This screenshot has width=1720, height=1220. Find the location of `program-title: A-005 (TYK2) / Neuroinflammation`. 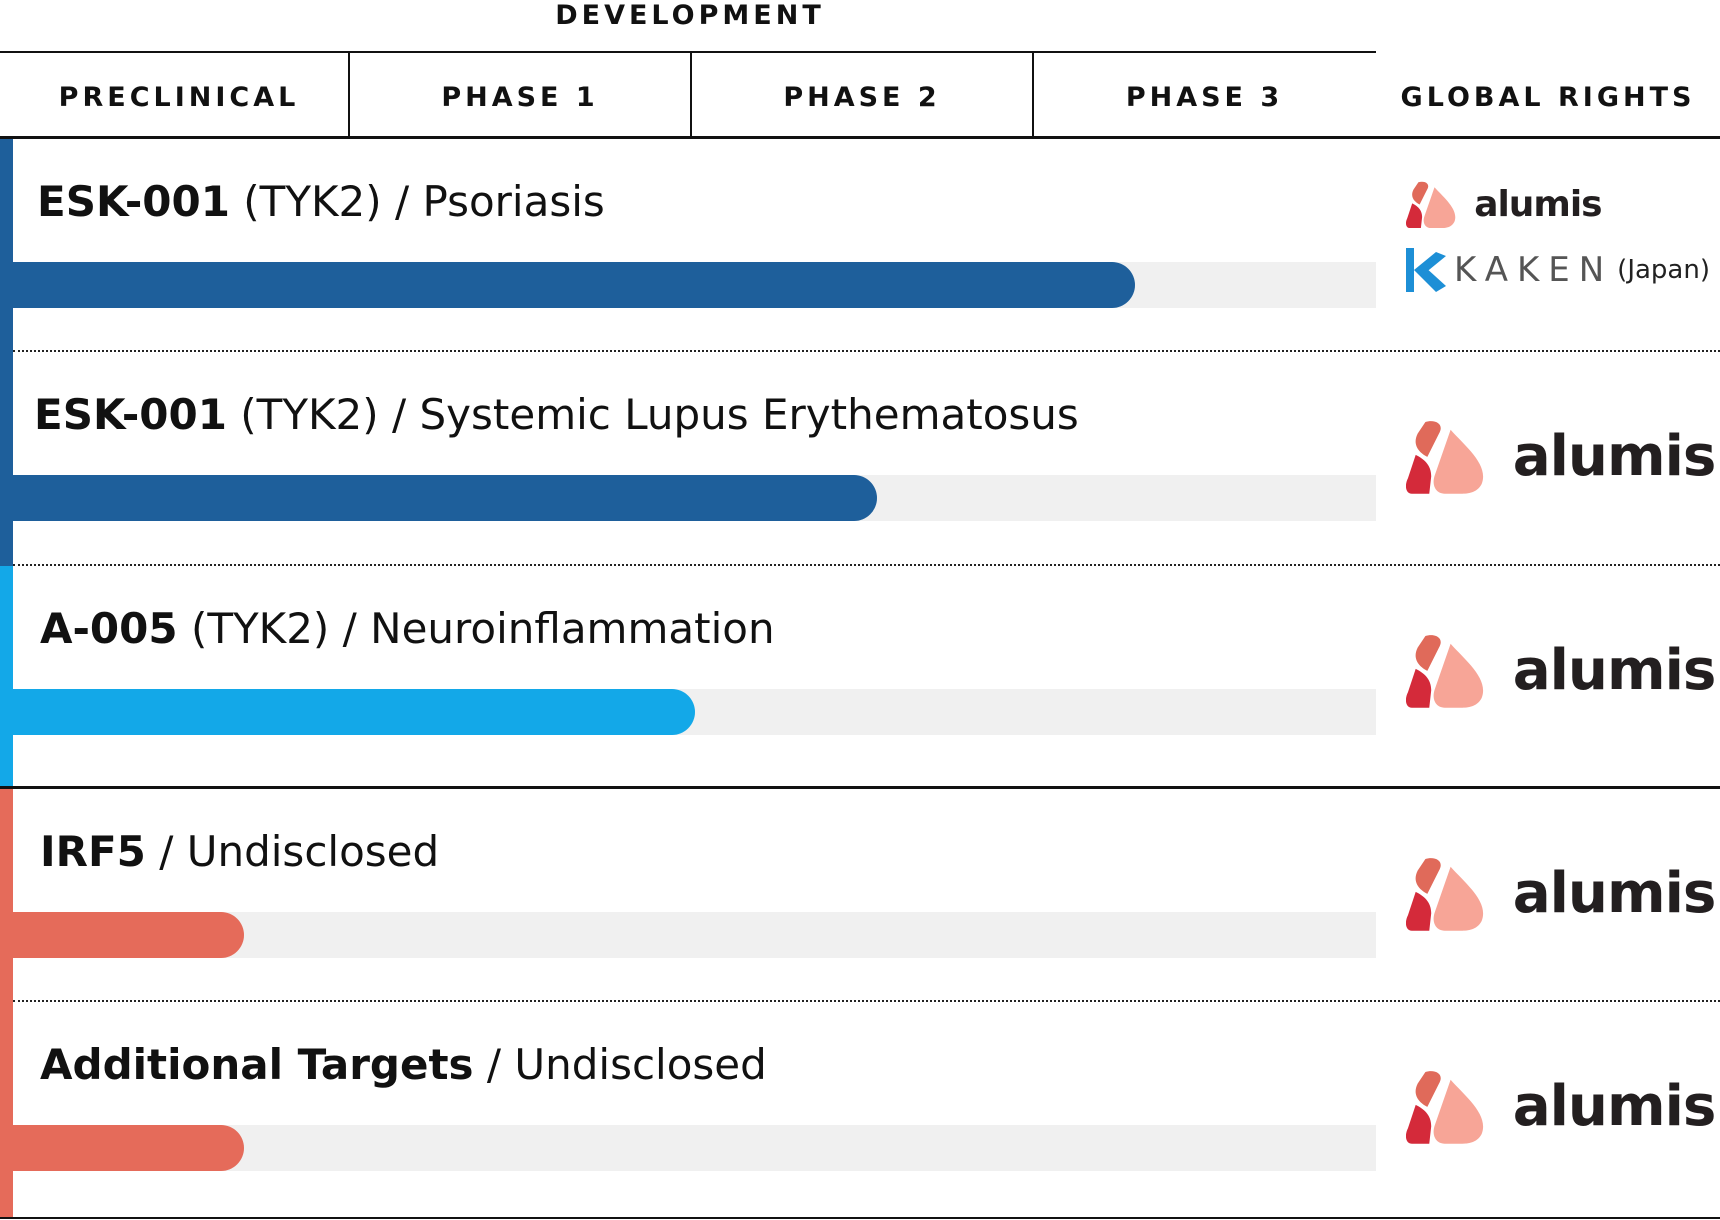

program-title: A-005 (TYK2) / Neuroinflammation is located at coordinates (407, 628).